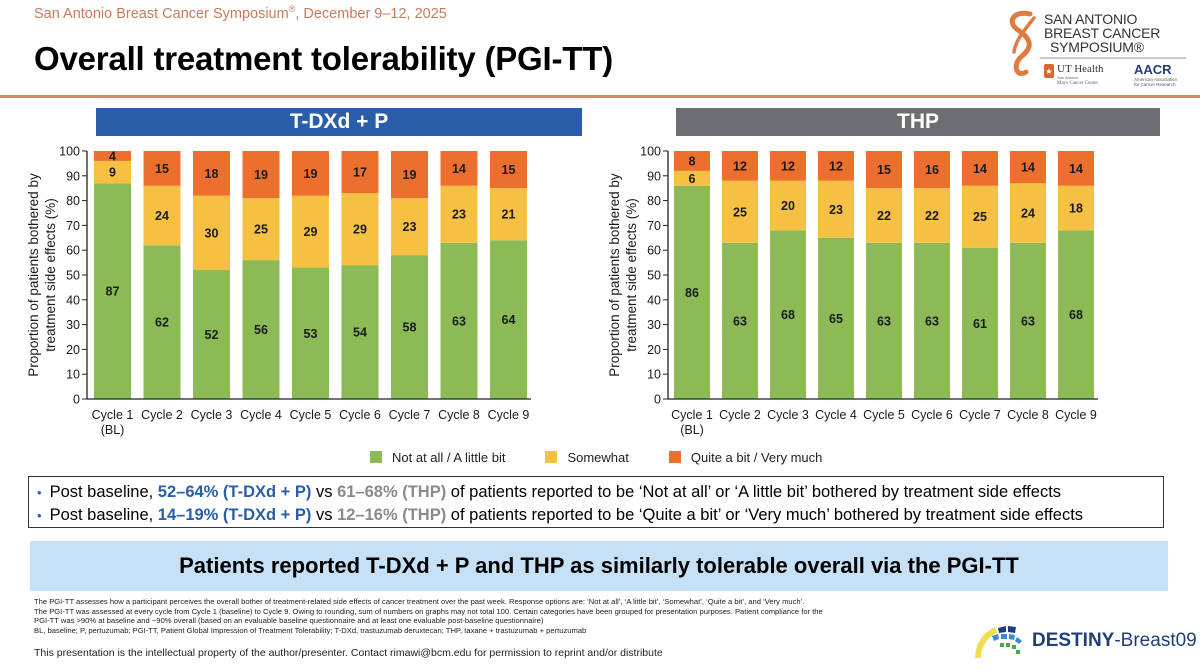 This screenshot has height=671, width=1200. Describe the element at coordinates (1083, 640) in the screenshot. I see `destiny-breast09-logo: DESTINY-Breast09` at that location.